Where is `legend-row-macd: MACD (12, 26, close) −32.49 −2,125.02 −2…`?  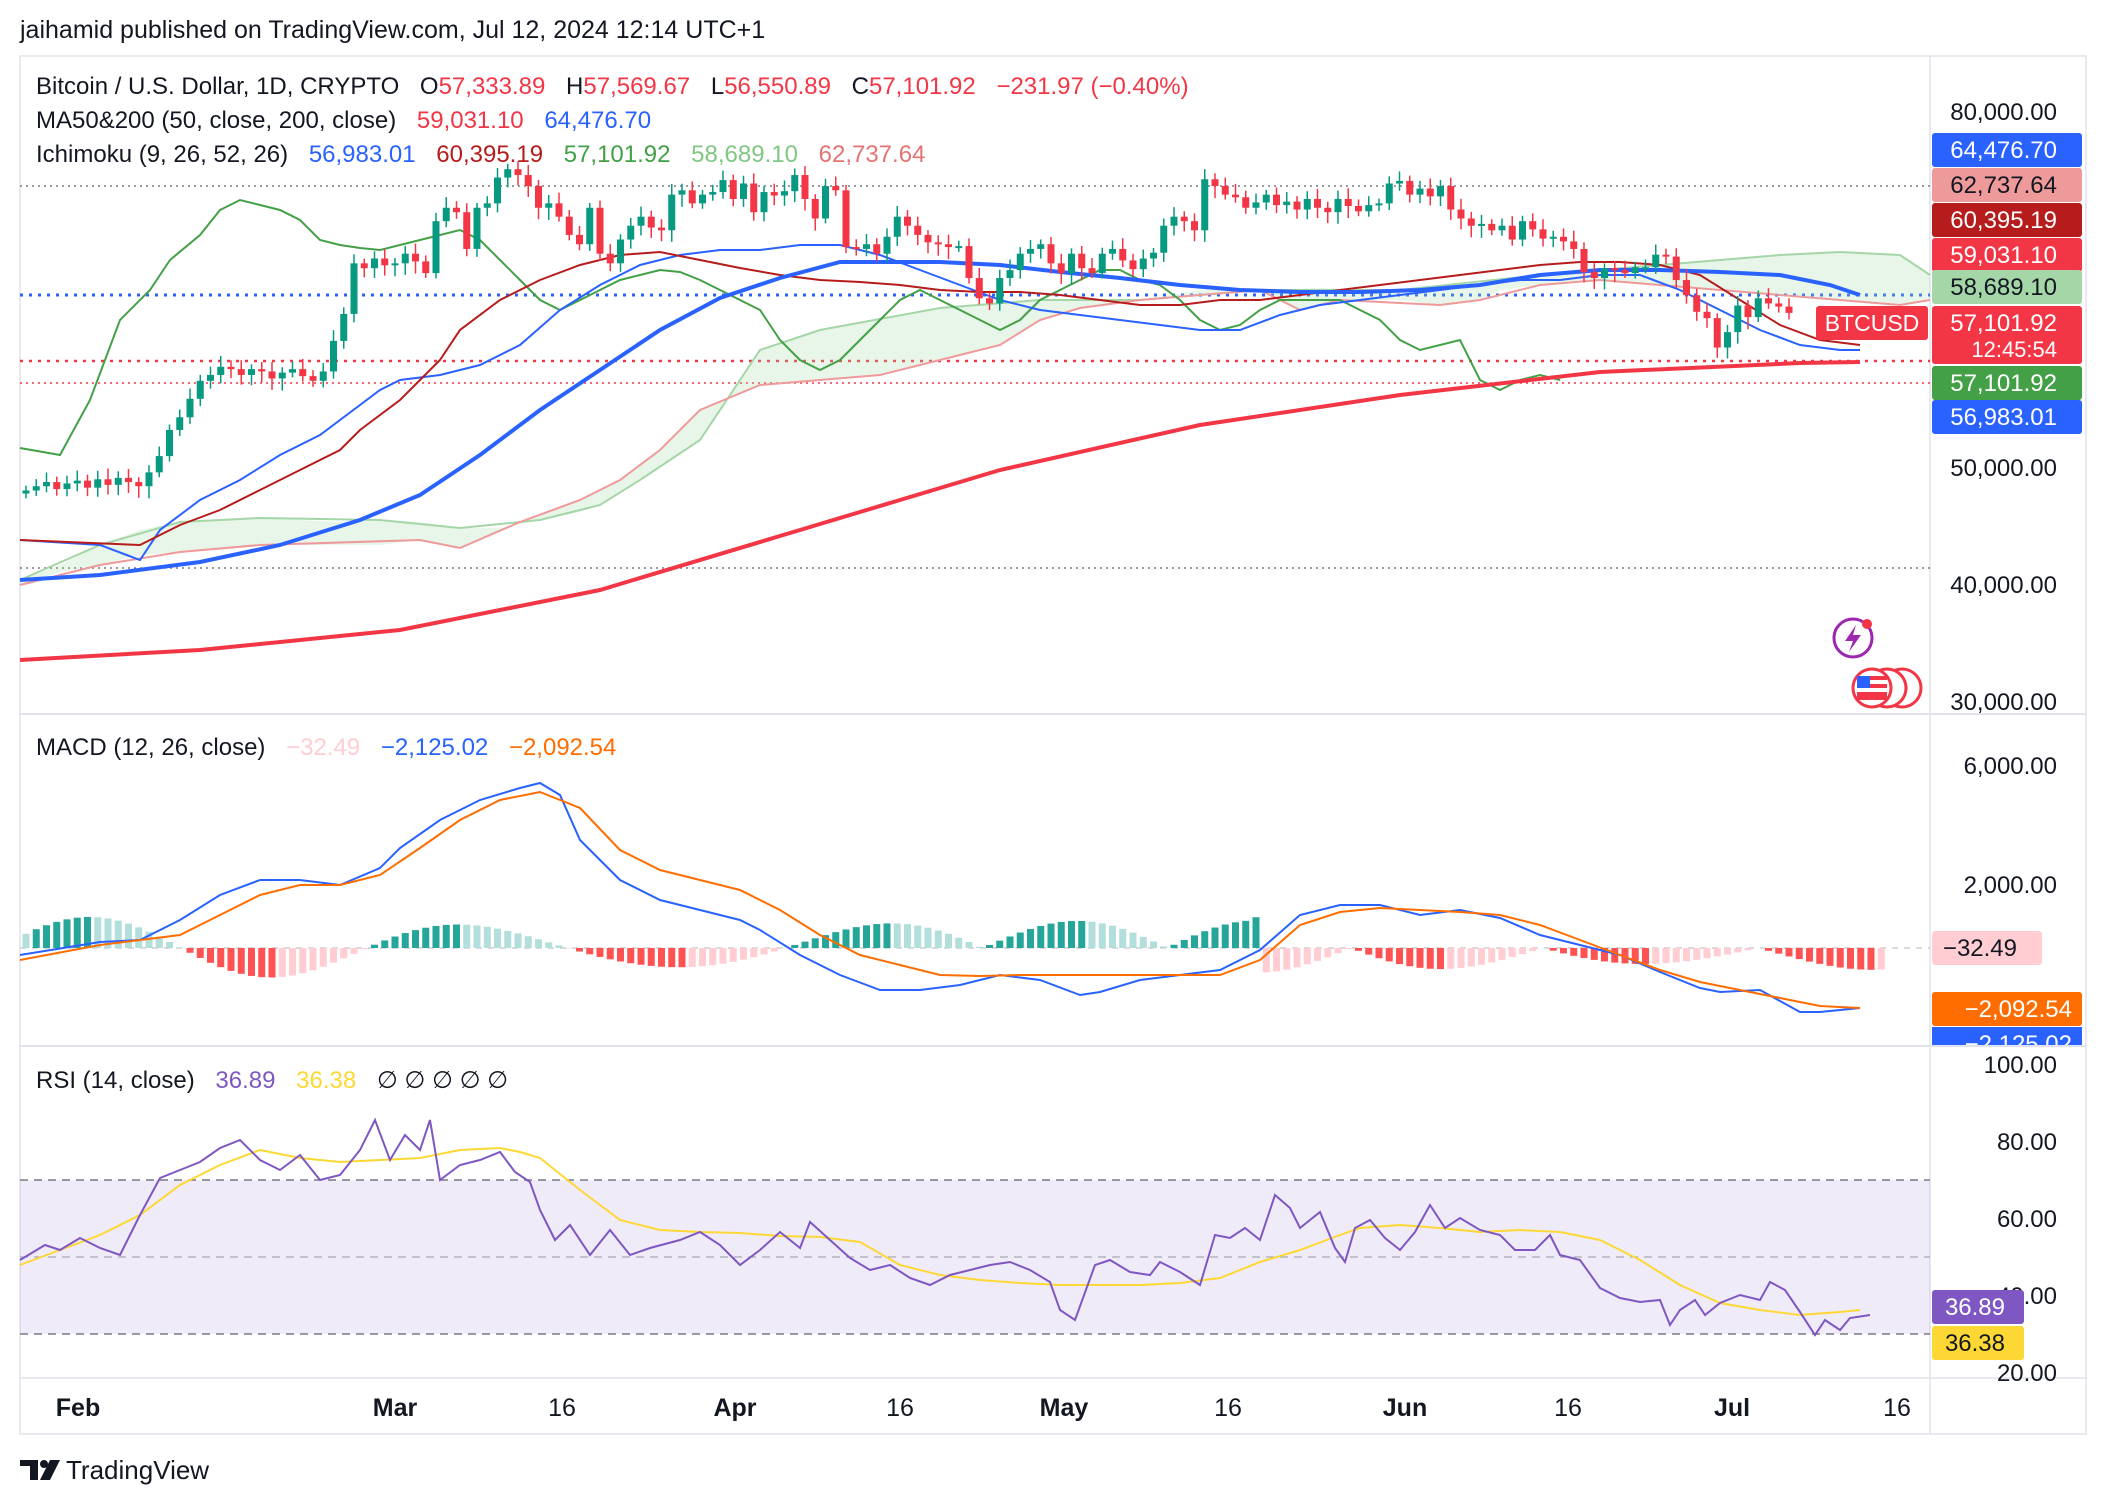
legend-row-macd: MACD (12, 26, close) −32.49 −2,125.02 −2… is located at coordinates (326, 747).